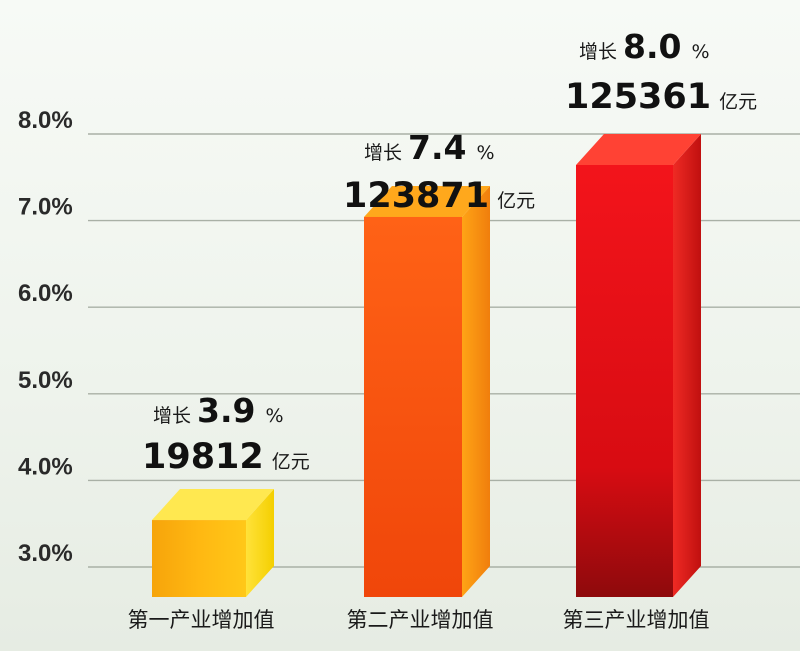 The height and width of the screenshot is (651, 800). Describe the element at coordinates (45, 466) in the screenshot. I see `y-tick-label: 4.0%` at that location.